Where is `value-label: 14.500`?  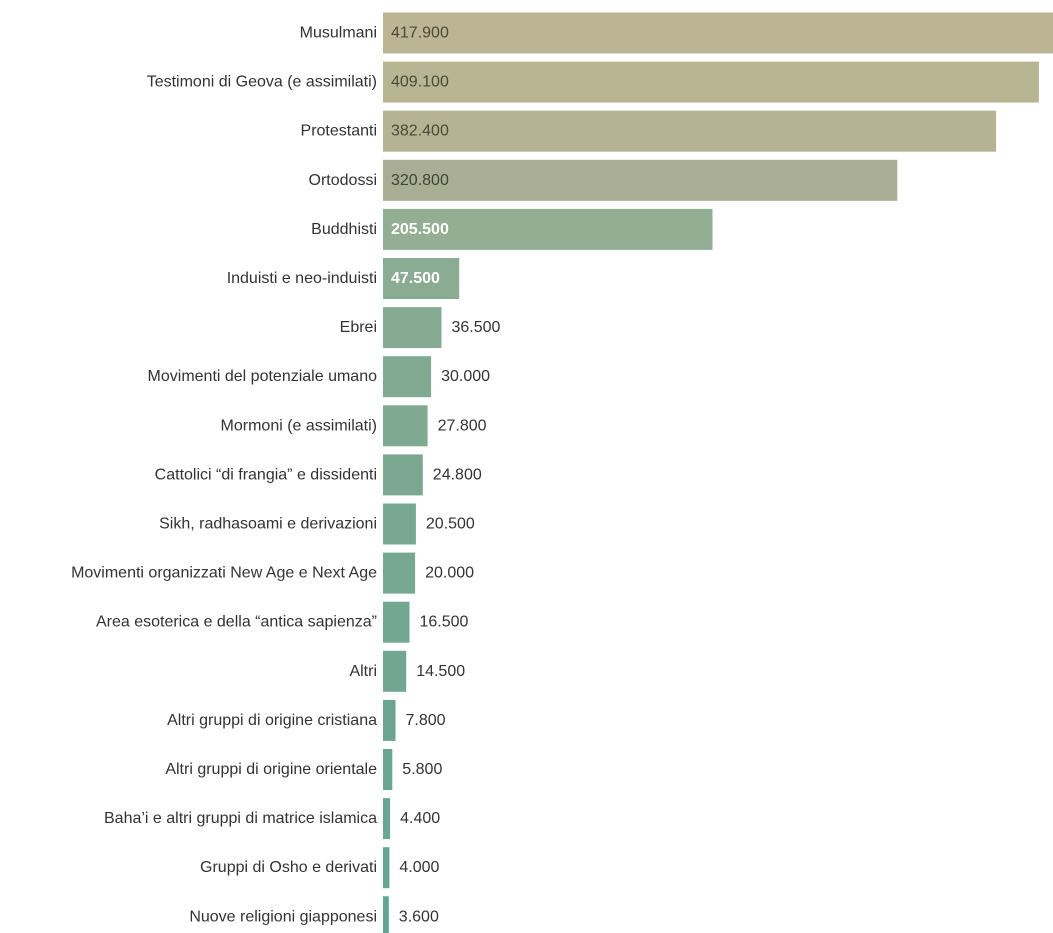 value-label: 14.500 is located at coordinates (440, 671).